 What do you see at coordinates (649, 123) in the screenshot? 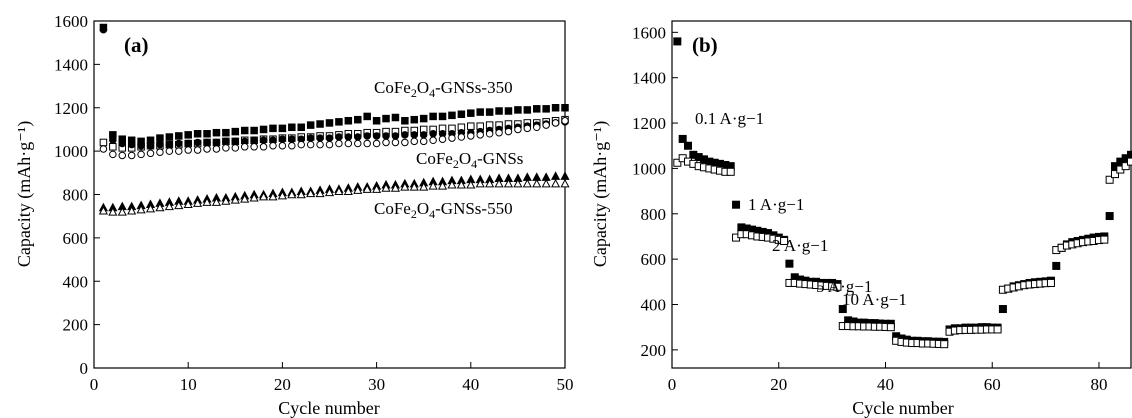
I see `panel-b-y-tick-label: 1200` at bounding box center [649, 123].